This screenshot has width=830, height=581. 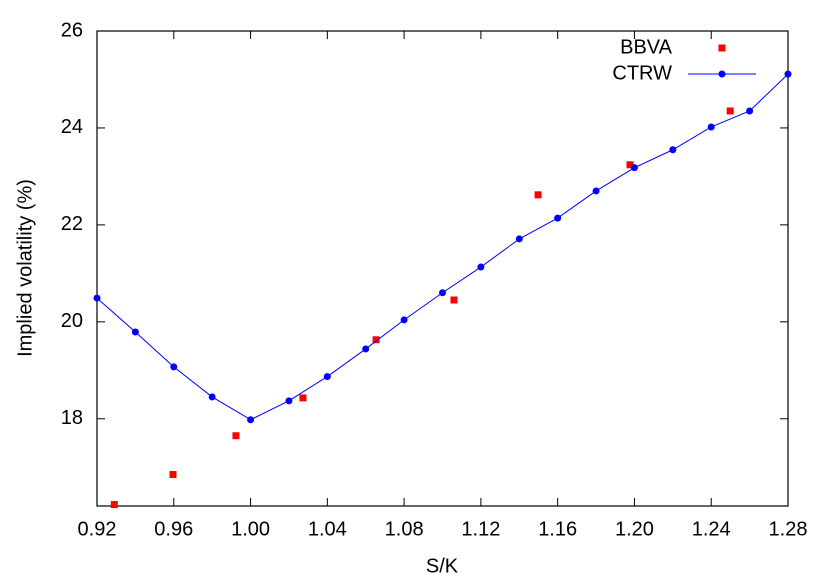 I want to click on x-tick-label: 1.20, so click(x=634, y=529).